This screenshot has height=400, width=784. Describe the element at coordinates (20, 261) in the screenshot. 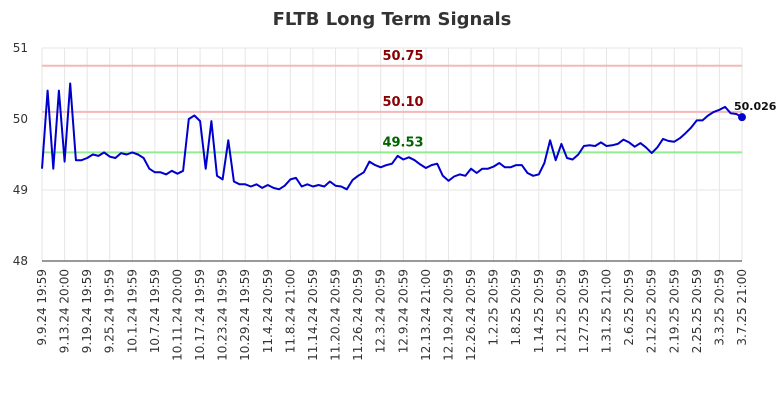

I see `y-tick-label: 48` at that location.